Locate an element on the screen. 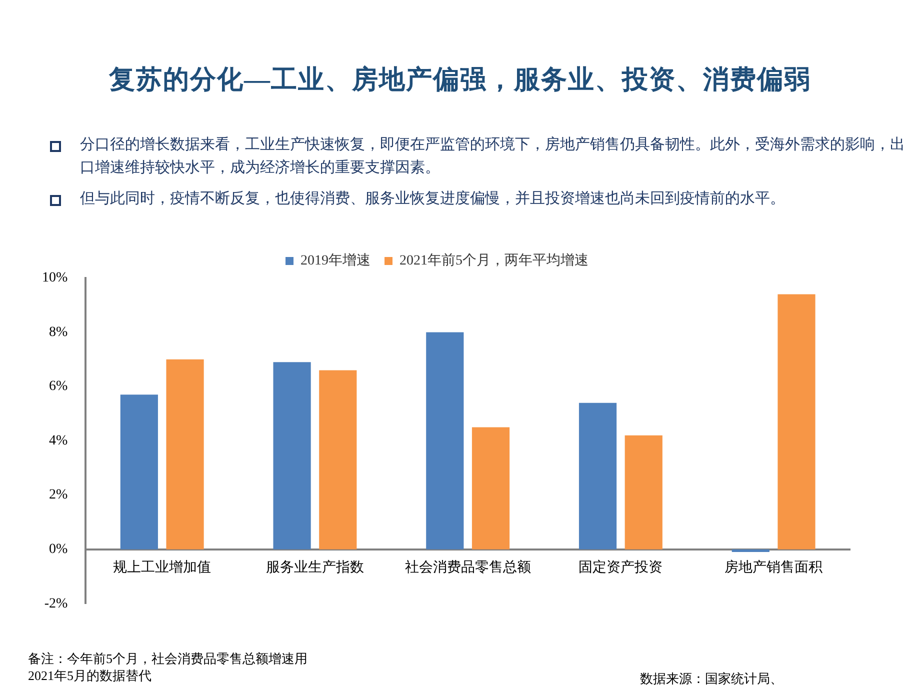 The width and height of the screenshot is (920, 690). x-tick-label: 房地产销售面积 is located at coordinates (773, 567).